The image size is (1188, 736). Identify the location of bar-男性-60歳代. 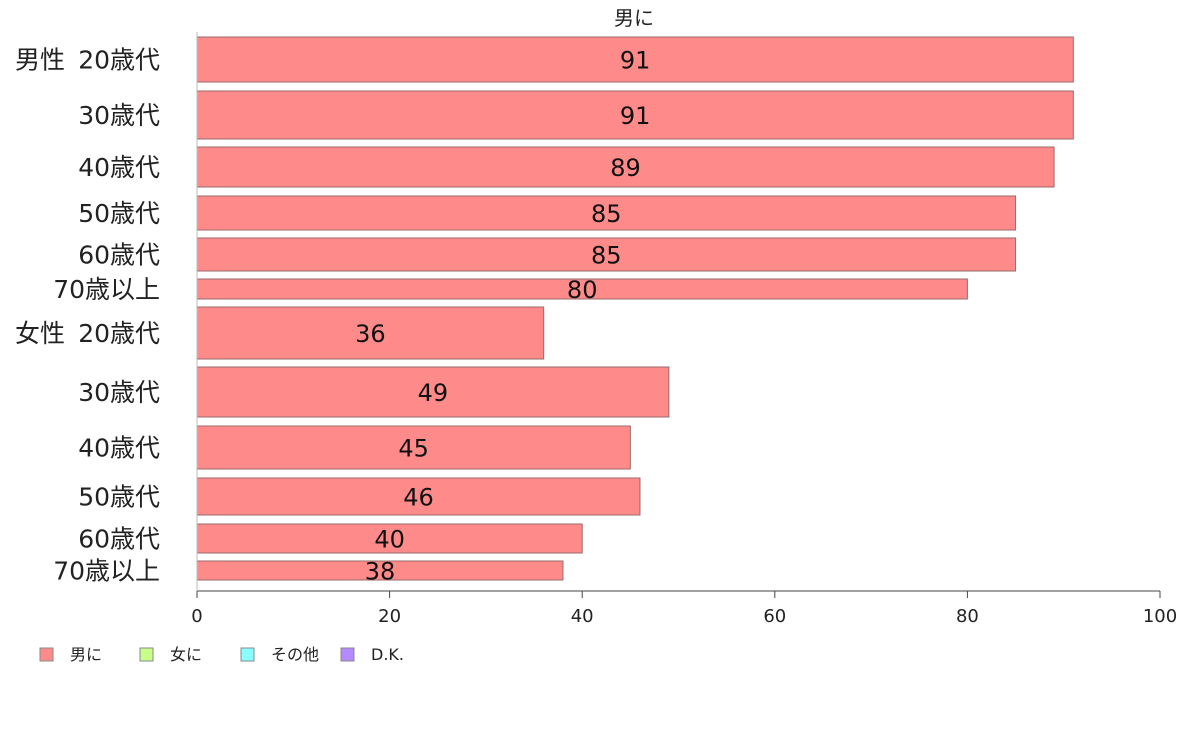
(606, 254).